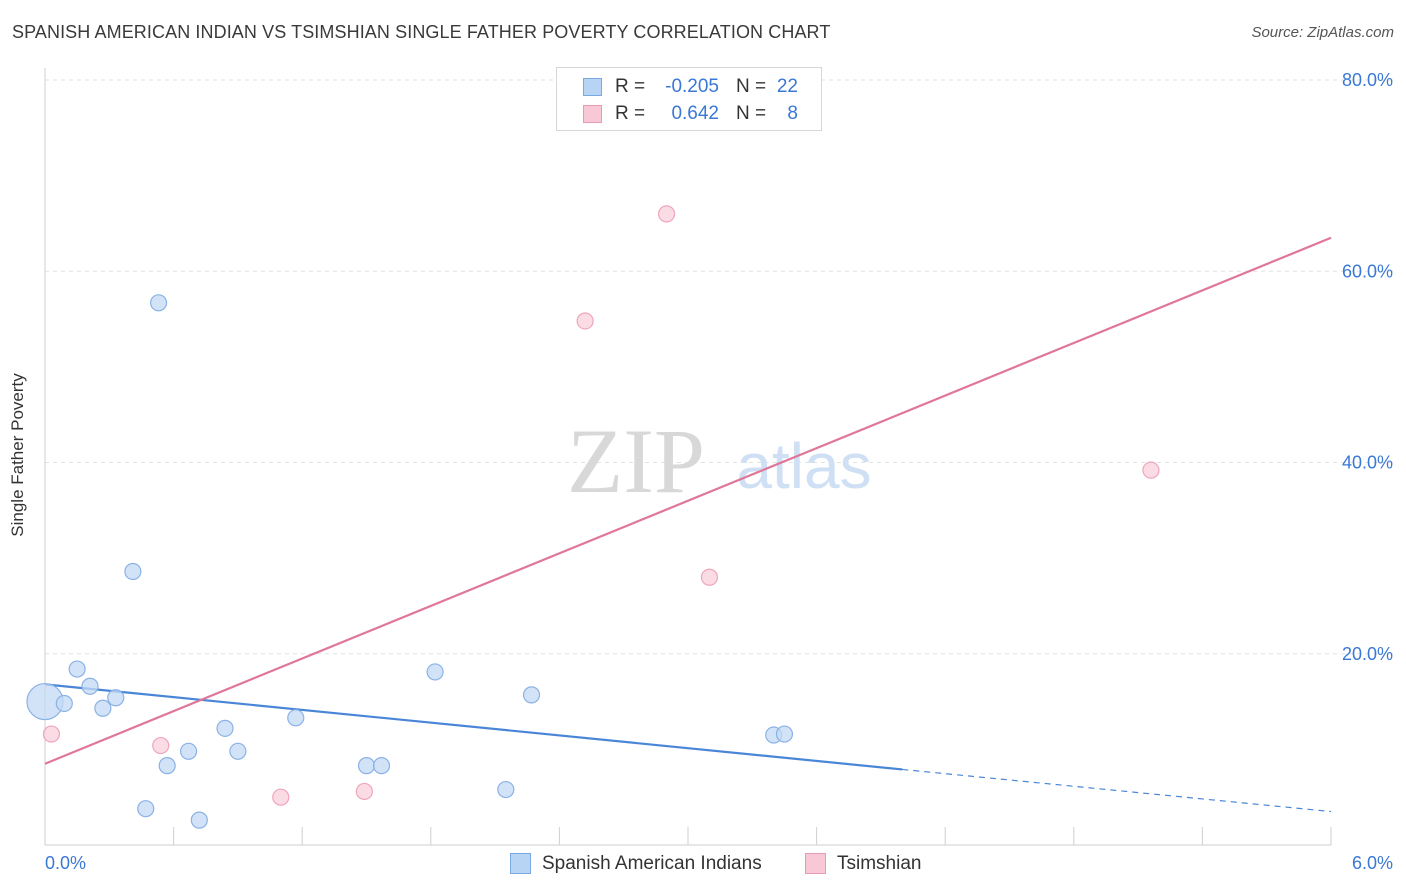  What do you see at coordinates (695, 113) in the screenshot?
I see `legend-r-value: 0.642` at bounding box center [695, 113].